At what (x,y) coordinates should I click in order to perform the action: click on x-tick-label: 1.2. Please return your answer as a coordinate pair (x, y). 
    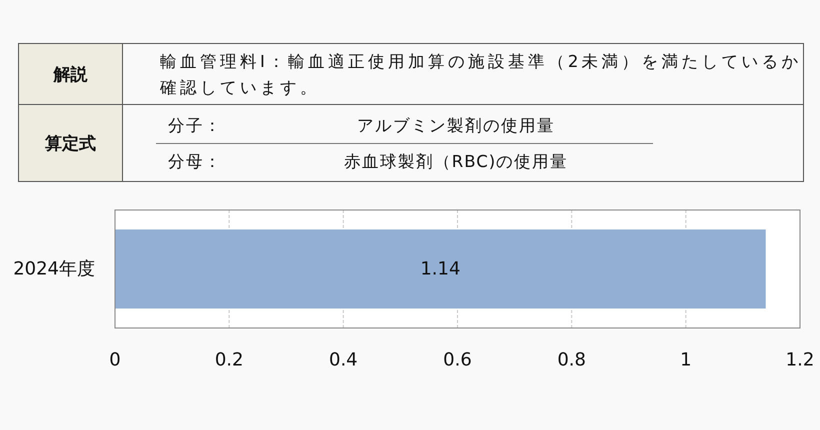
    Looking at the image, I should click on (800, 360).